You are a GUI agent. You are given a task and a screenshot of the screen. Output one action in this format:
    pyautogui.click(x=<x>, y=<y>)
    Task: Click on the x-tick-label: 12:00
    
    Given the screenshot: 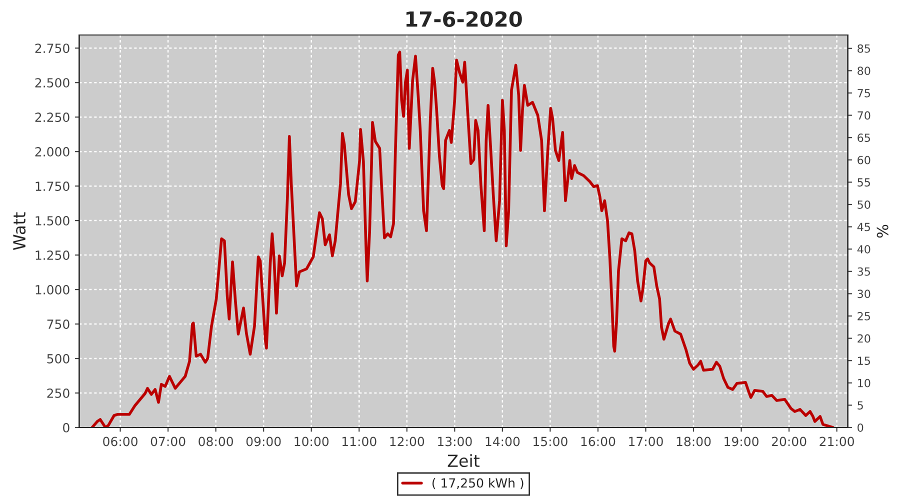 What is the action you would take?
    pyautogui.click(x=407, y=441)
    